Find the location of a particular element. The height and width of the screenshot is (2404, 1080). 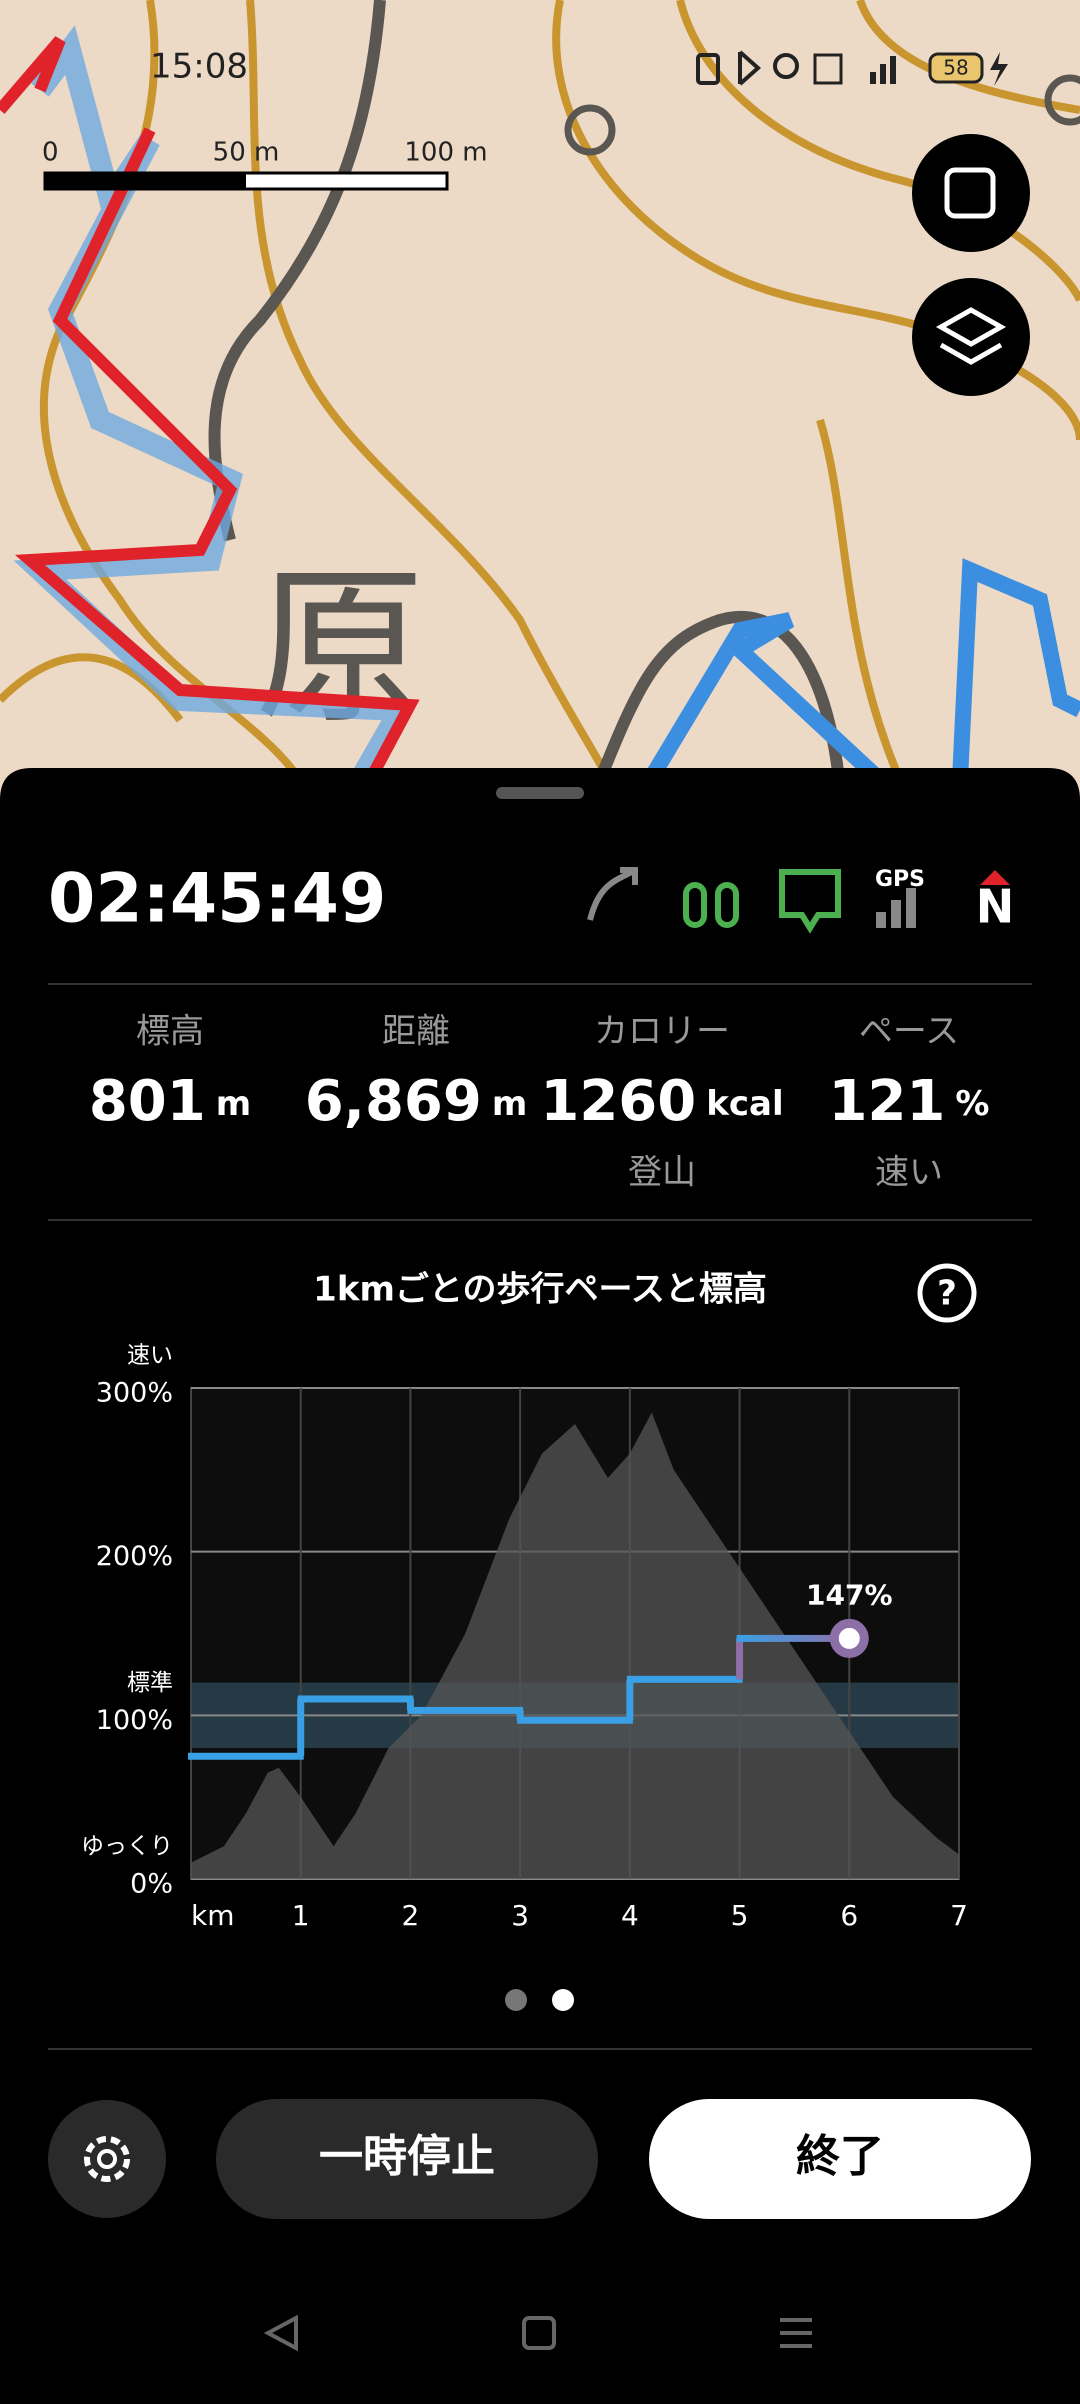

x-tick-label: 6 is located at coordinates (849, 1915).